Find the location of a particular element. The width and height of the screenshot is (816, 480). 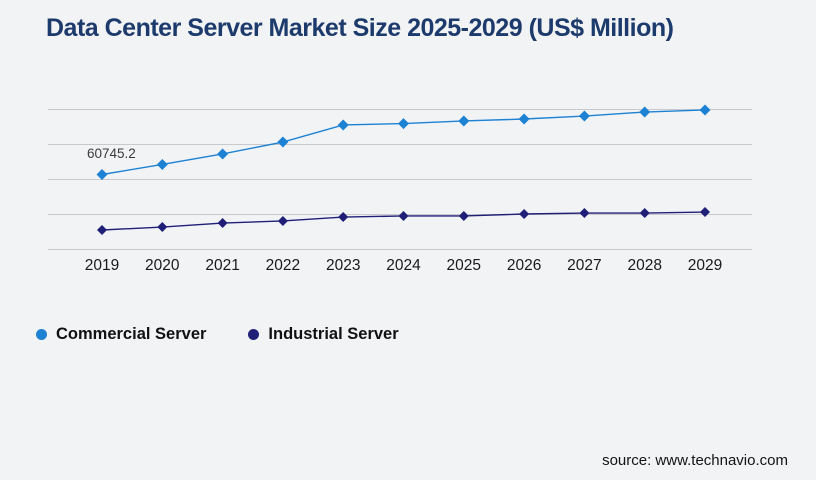

x-axis-label: 2020 is located at coordinates (162, 265).